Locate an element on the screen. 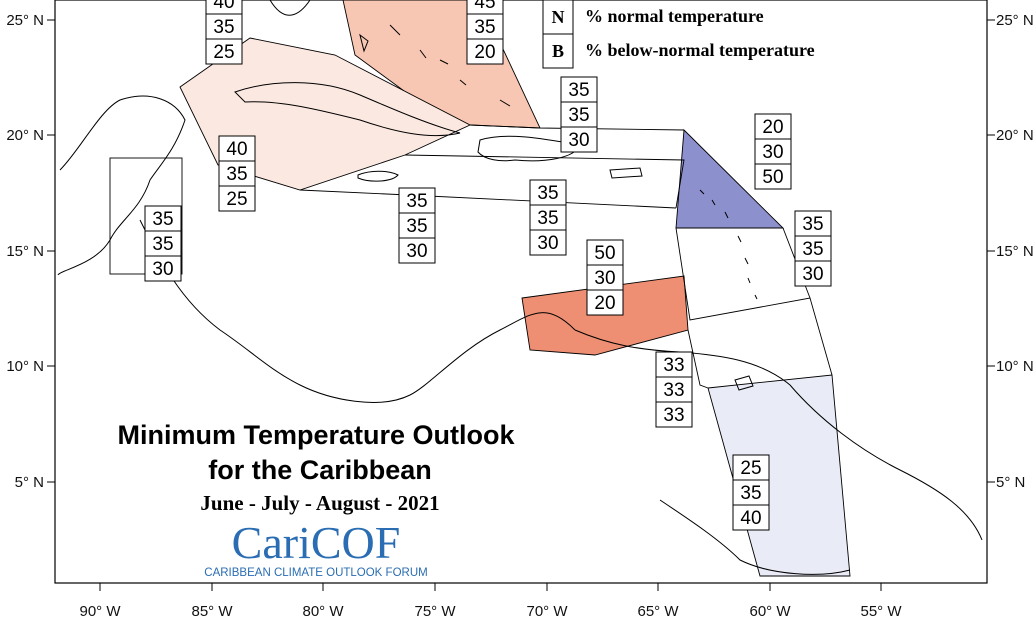  zone-box-6: 35 35 30 is located at coordinates (548, 217).